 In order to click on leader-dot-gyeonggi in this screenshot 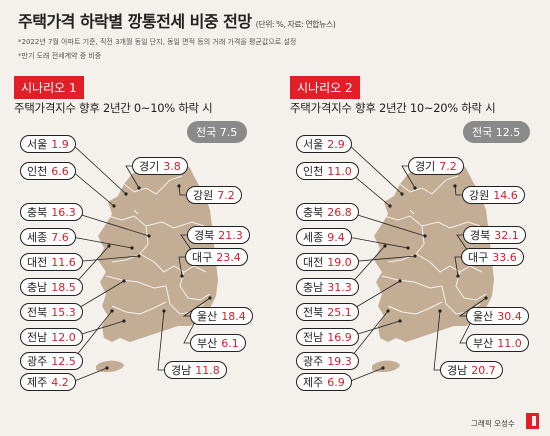, I will do `click(139, 188)`.